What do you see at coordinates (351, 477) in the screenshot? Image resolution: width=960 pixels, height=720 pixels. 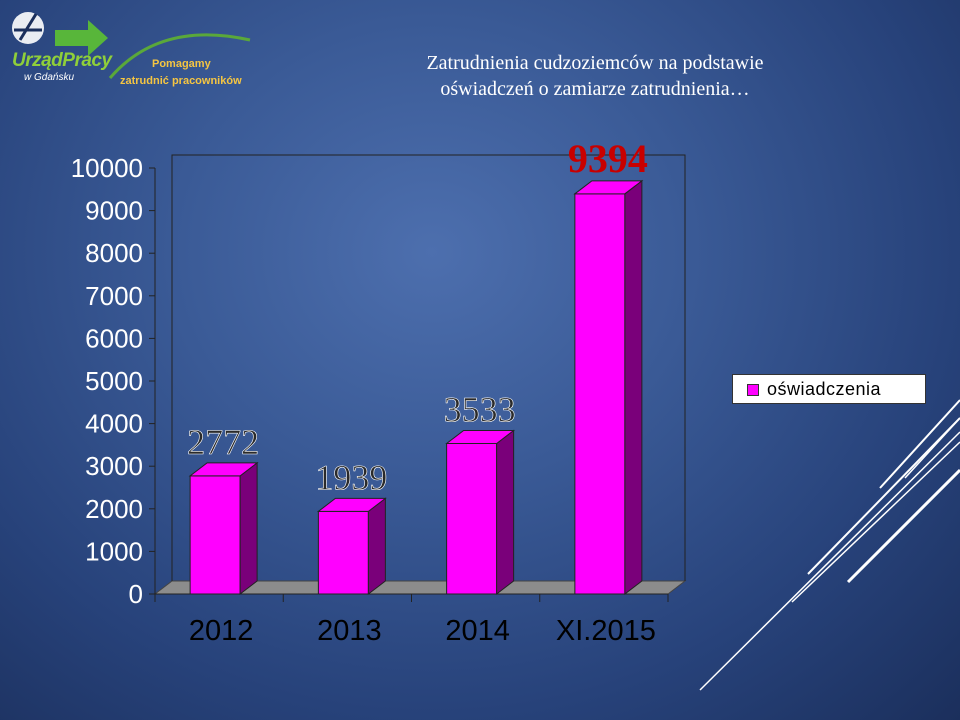 I see `data-label: 1939` at bounding box center [351, 477].